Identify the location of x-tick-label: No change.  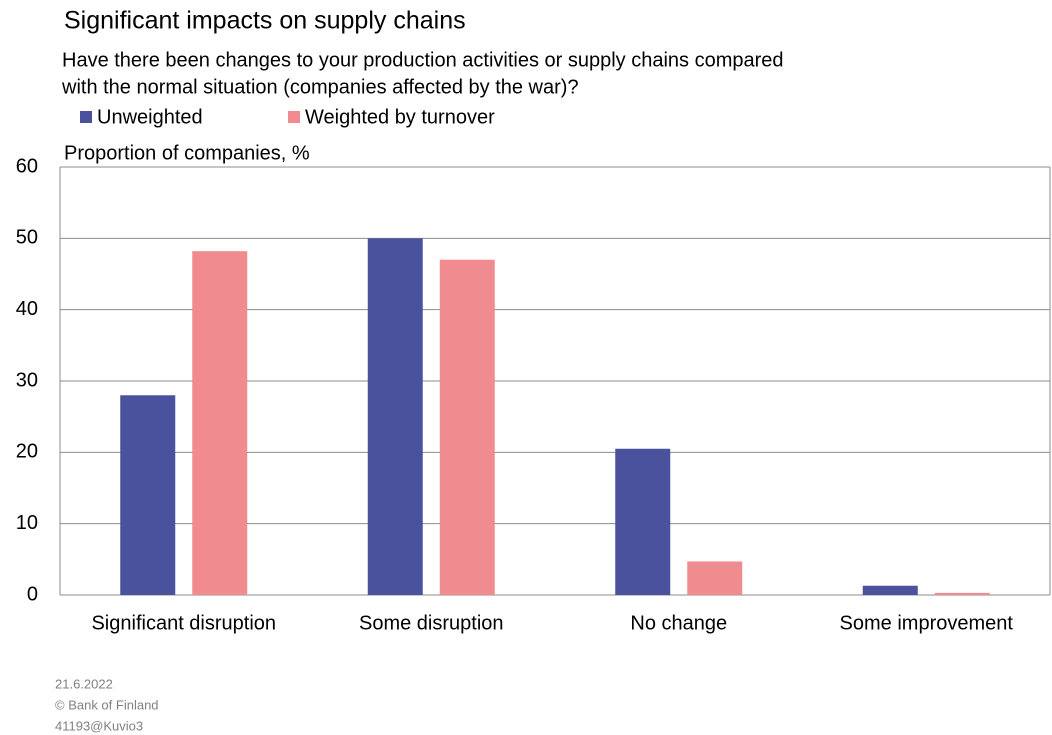
(678, 623).